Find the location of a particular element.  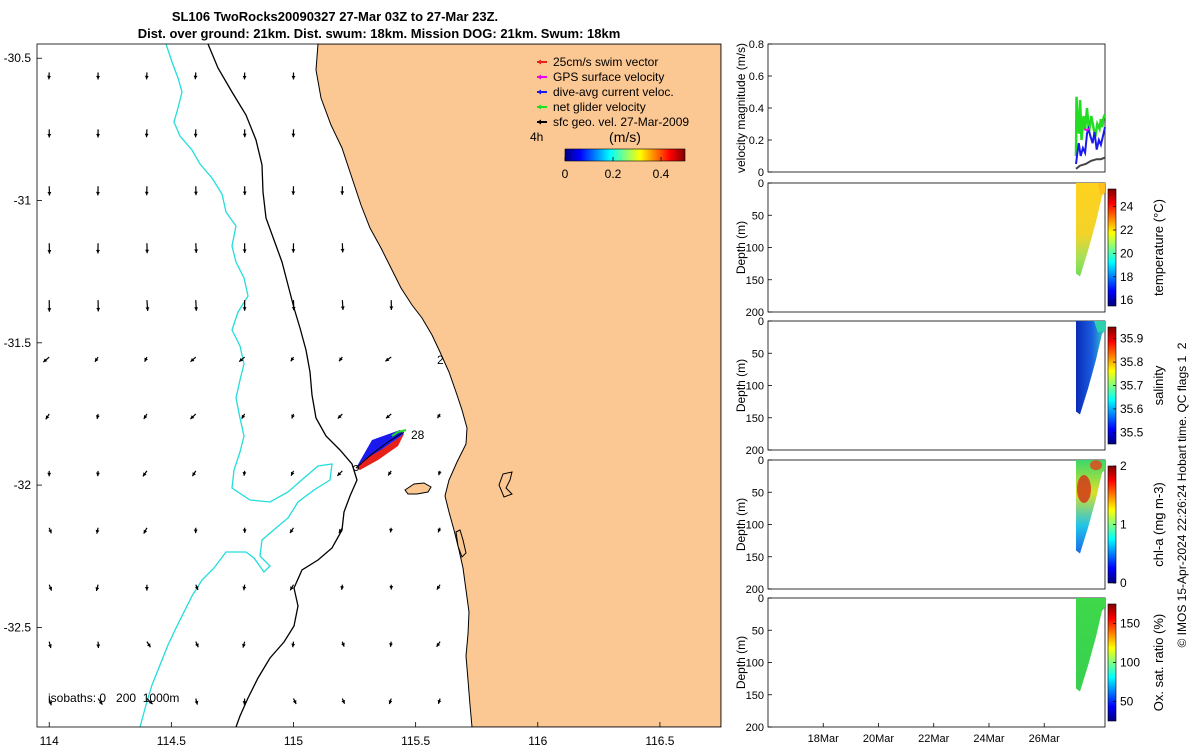

map-y-ticks: -30.5 -31 -31.5 -32 -32.5 is located at coordinates (23, 342).